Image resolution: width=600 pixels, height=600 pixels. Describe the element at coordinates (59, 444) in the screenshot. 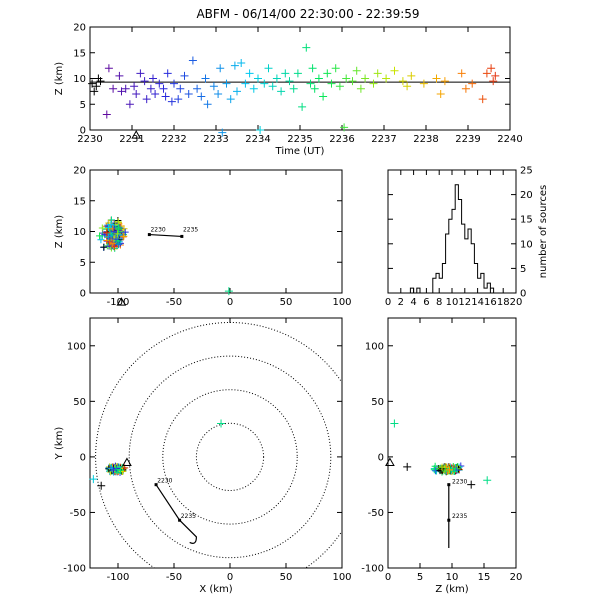

I see `plan-view-ylabel: Y (km)` at that location.